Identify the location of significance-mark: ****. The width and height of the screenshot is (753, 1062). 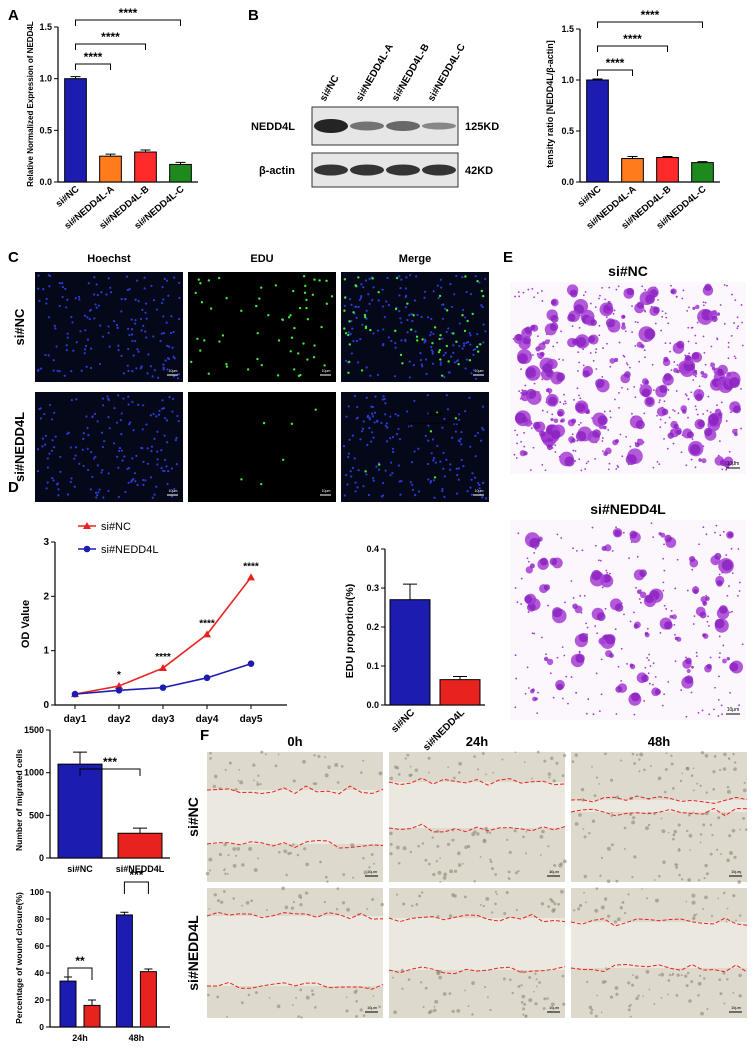
(163, 657).